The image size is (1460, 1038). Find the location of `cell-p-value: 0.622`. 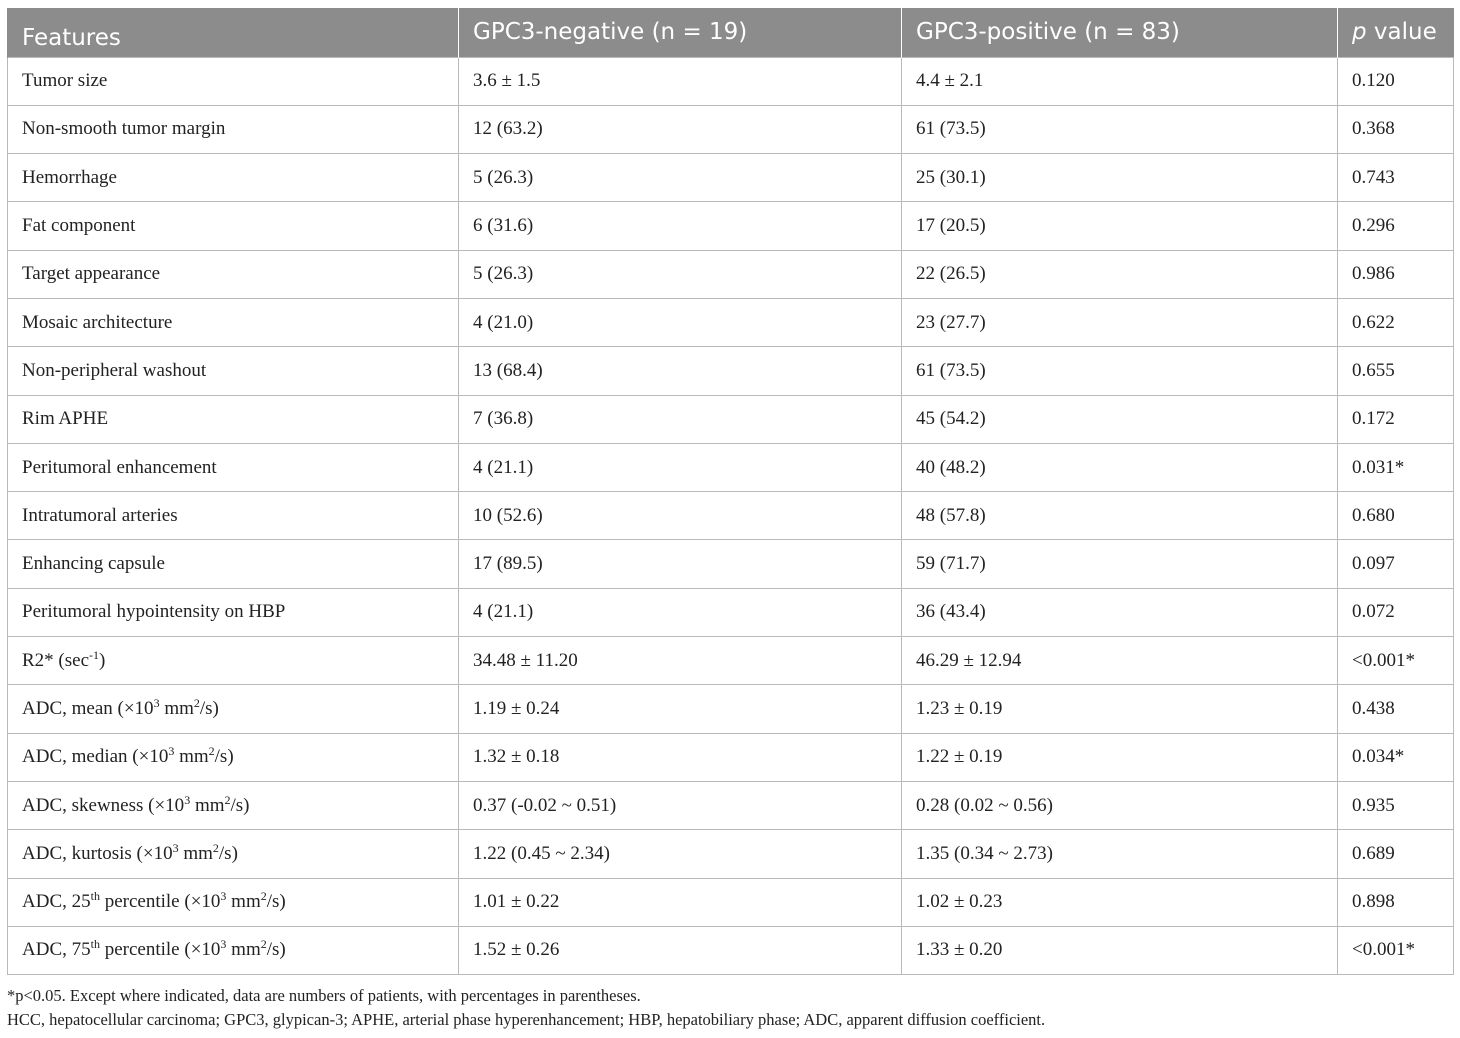

cell-p-value: 0.622 is located at coordinates (1395, 322).